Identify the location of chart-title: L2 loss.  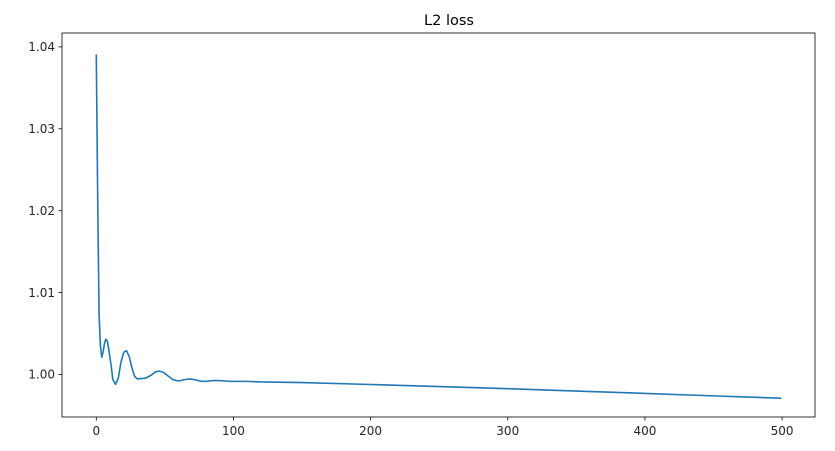
(449, 21).